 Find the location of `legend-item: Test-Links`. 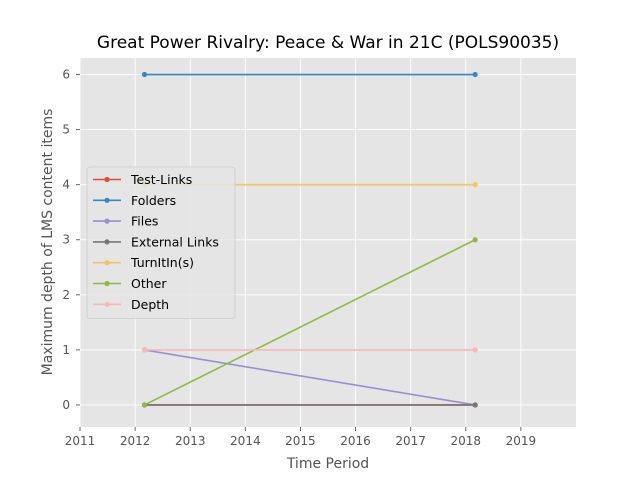

legend-item: Test-Links is located at coordinates (142, 179).